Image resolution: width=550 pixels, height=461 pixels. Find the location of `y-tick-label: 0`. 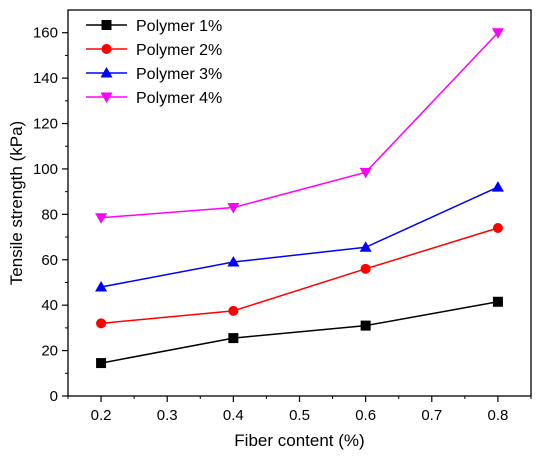

y-tick-label: 0 is located at coordinates (54, 396).